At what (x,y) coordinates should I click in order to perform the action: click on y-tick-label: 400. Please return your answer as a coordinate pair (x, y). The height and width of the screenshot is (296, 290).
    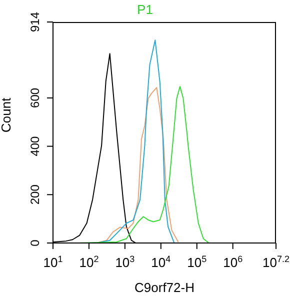
    Looking at the image, I should click on (35, 146).